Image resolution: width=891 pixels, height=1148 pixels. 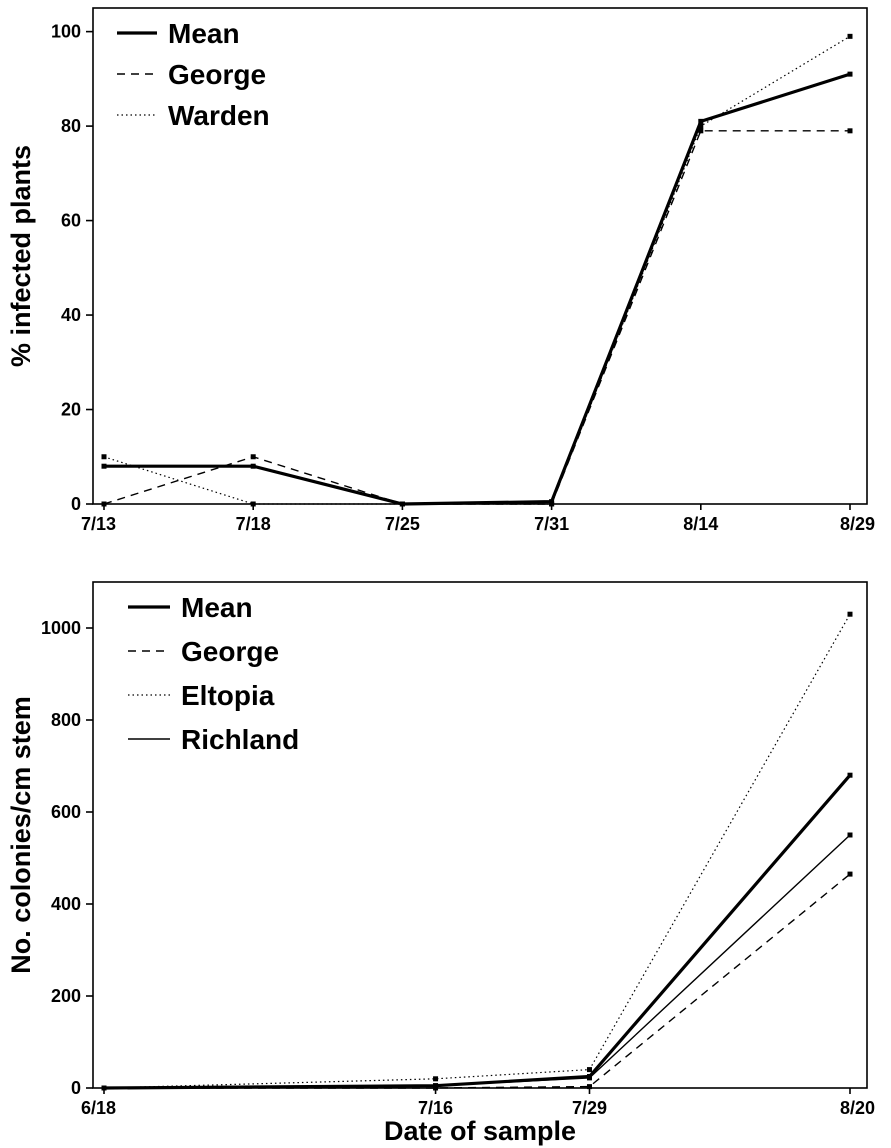 What do you see at coordinates (253, 524) in the screenshot?
I see `x-tick-label: 7/18` at bounding box center [253, 524].